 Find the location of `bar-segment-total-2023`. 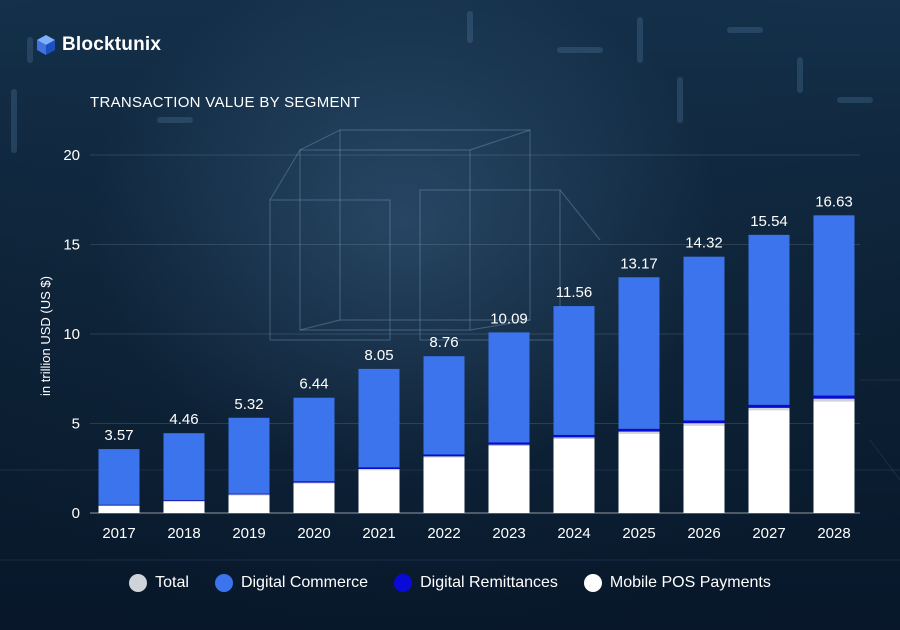

bar-segment-total-2023 is located at coordinates (509, 445).